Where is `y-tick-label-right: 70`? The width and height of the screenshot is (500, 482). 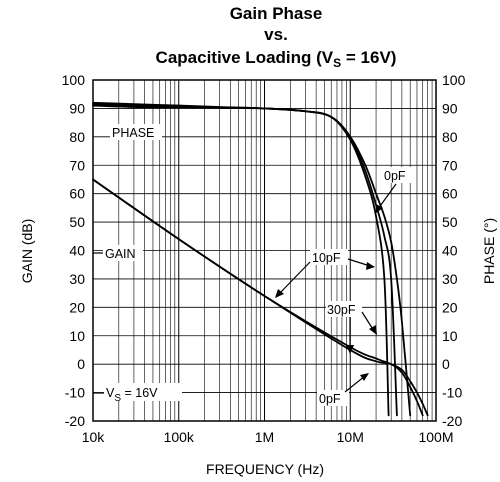
y-tick-label-right: 70 is located at coordinates (450, 165).